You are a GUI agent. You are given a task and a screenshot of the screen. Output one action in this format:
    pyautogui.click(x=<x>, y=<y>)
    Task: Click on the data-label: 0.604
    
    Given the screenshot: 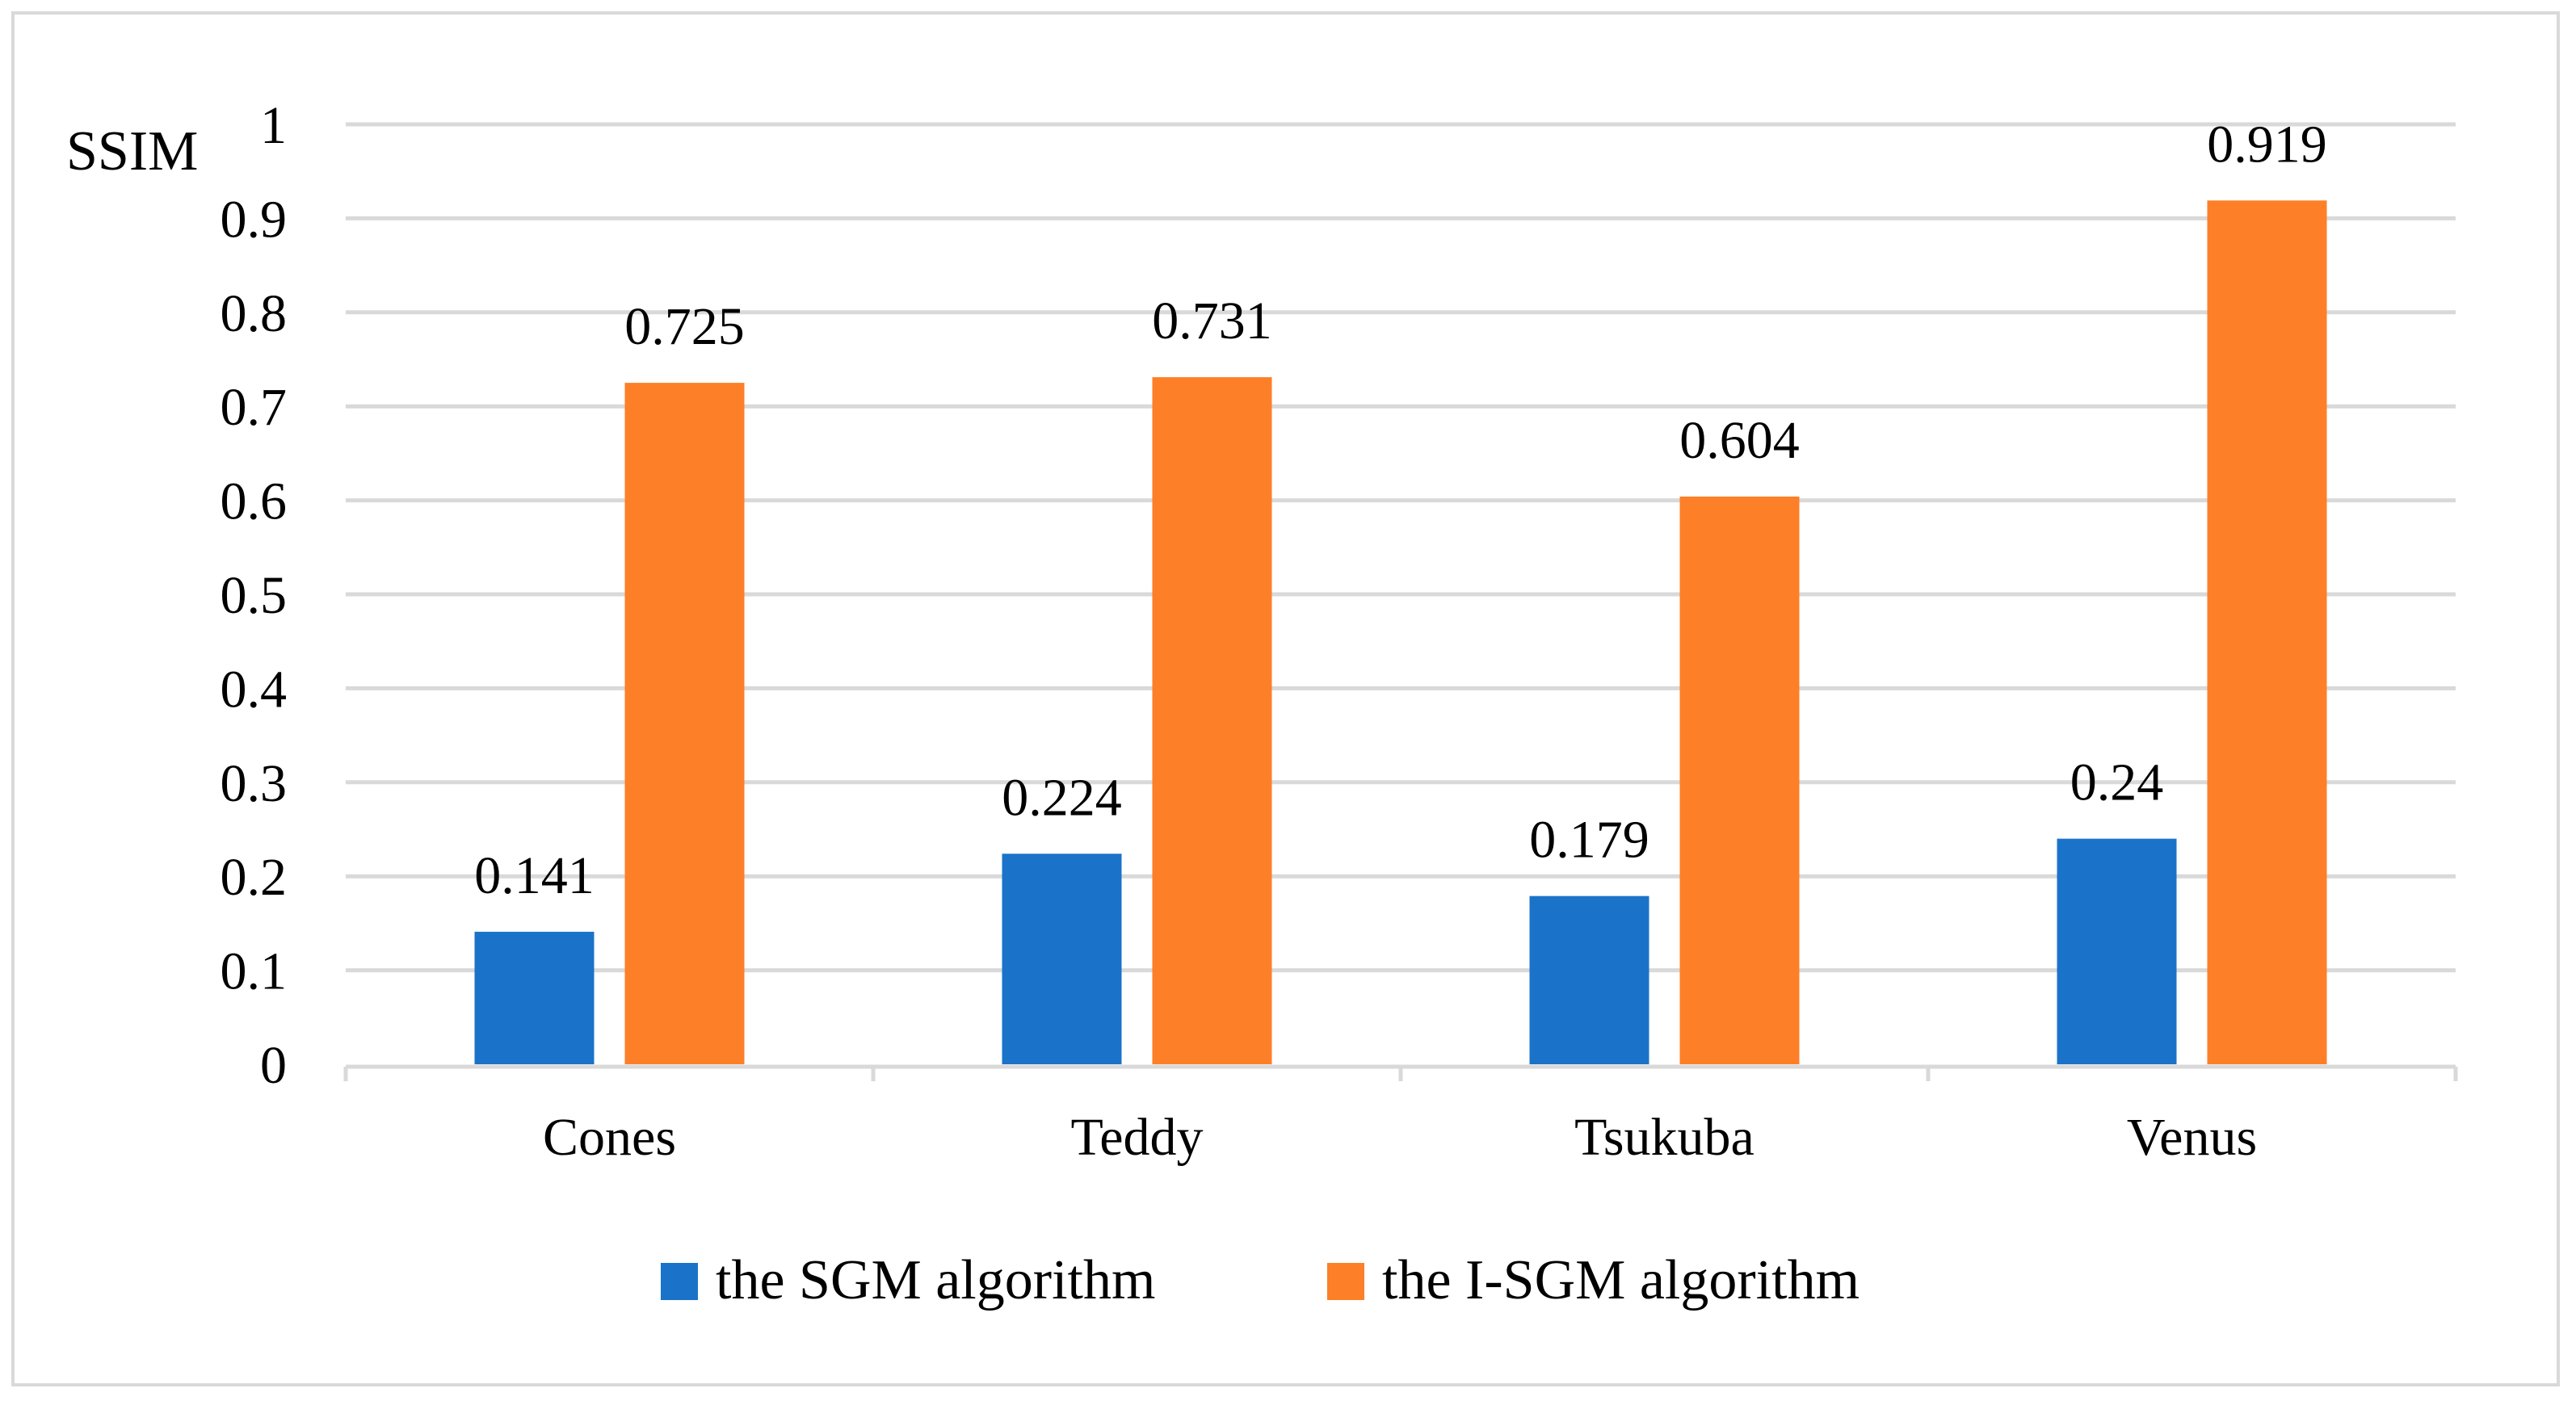 What is the action you would take?
    pyautogui.click(x=1739, y=440)
    